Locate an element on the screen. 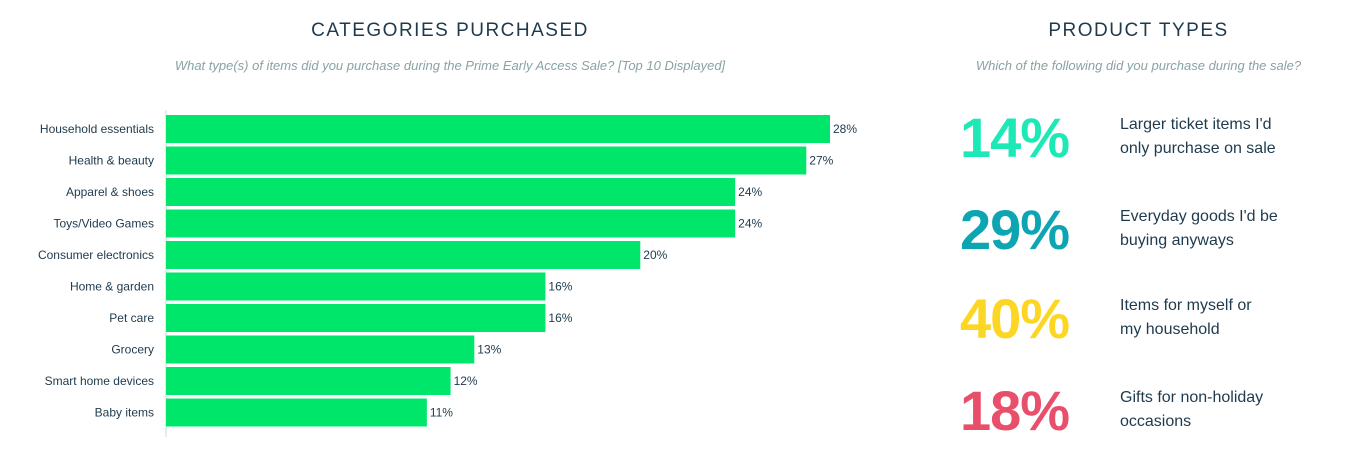 The width and height of the screenshot is (1347, 452). category-label: Grocery is located at coordinates (132, 350).